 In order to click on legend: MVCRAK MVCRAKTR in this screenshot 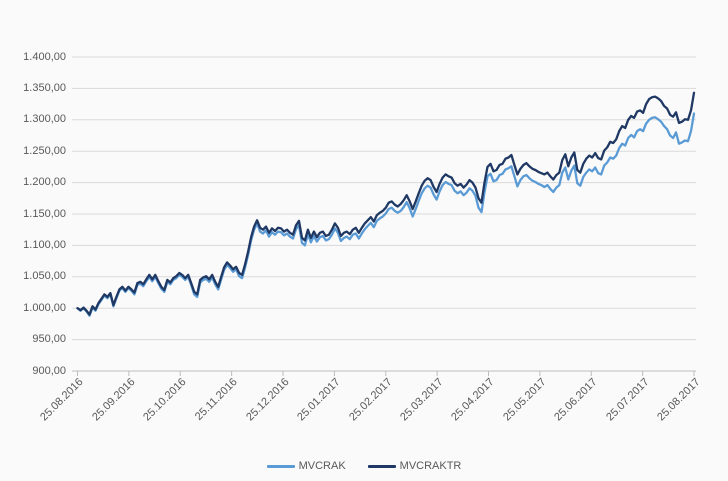, I will do `click(364, 466)`.